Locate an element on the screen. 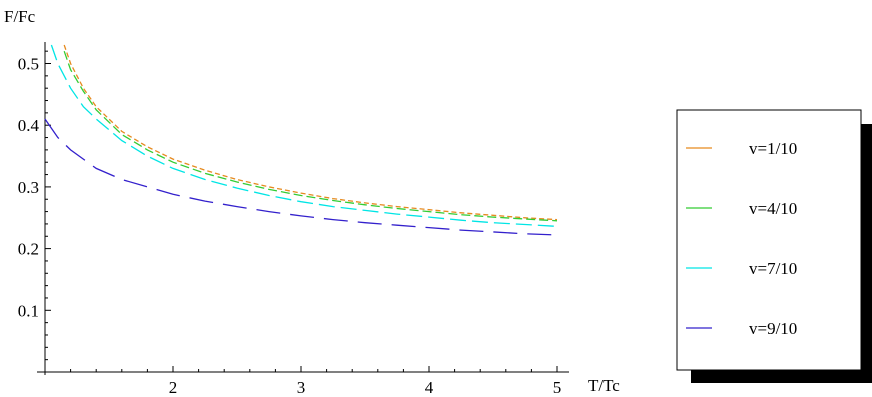 Image resolution: width=872 pixels, height=397 pixels. x-axis-label: T/Tc is located at coordinates (604, 385).